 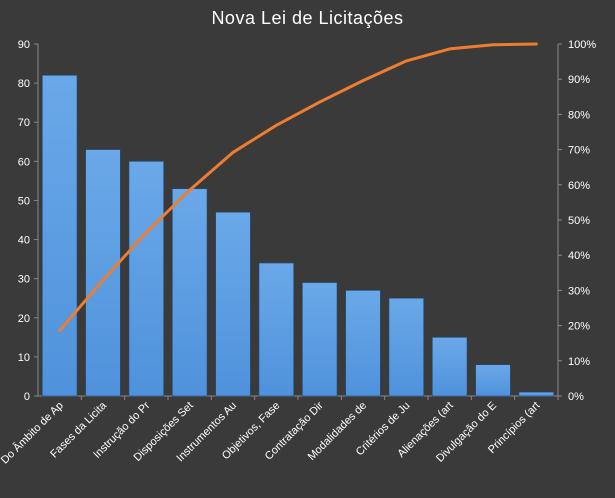 What do you see at coordinates (307, 18) in the screenshot?
I see `chart-title: Nova Lei de Licitações` at bounding box center [307, 18].